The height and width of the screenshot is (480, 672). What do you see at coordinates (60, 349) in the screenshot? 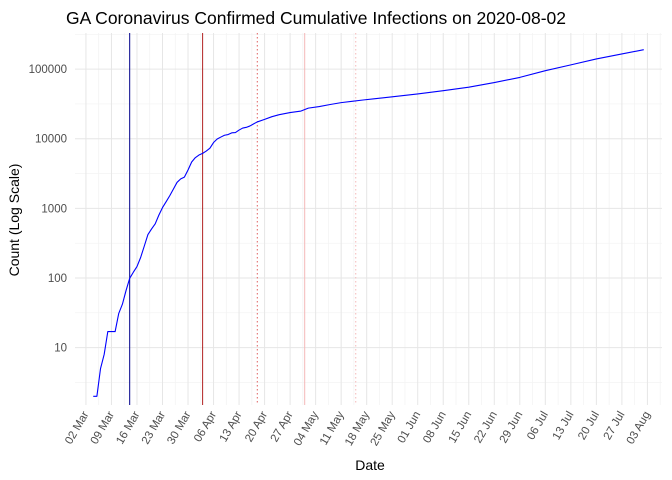
I see `y-tick-label: 10` at bounding box center [60, 349].